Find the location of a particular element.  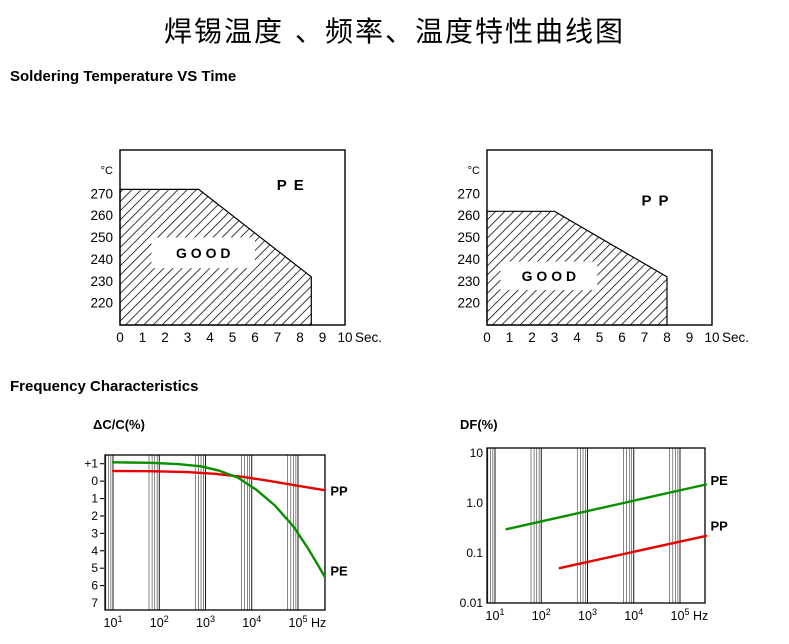

y-tick-label: 6 is located at coordinates (94, 586).